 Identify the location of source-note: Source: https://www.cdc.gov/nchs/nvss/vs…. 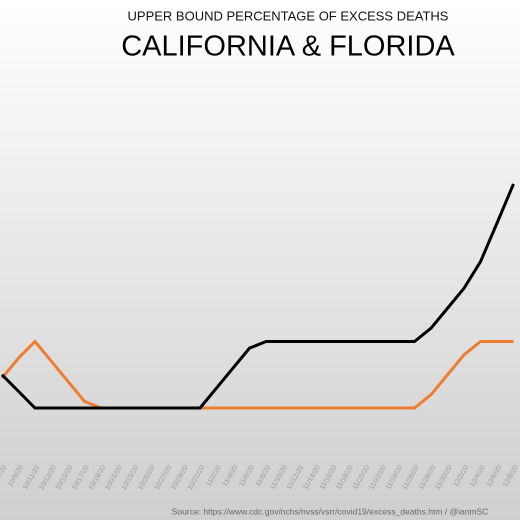
(330, 511).